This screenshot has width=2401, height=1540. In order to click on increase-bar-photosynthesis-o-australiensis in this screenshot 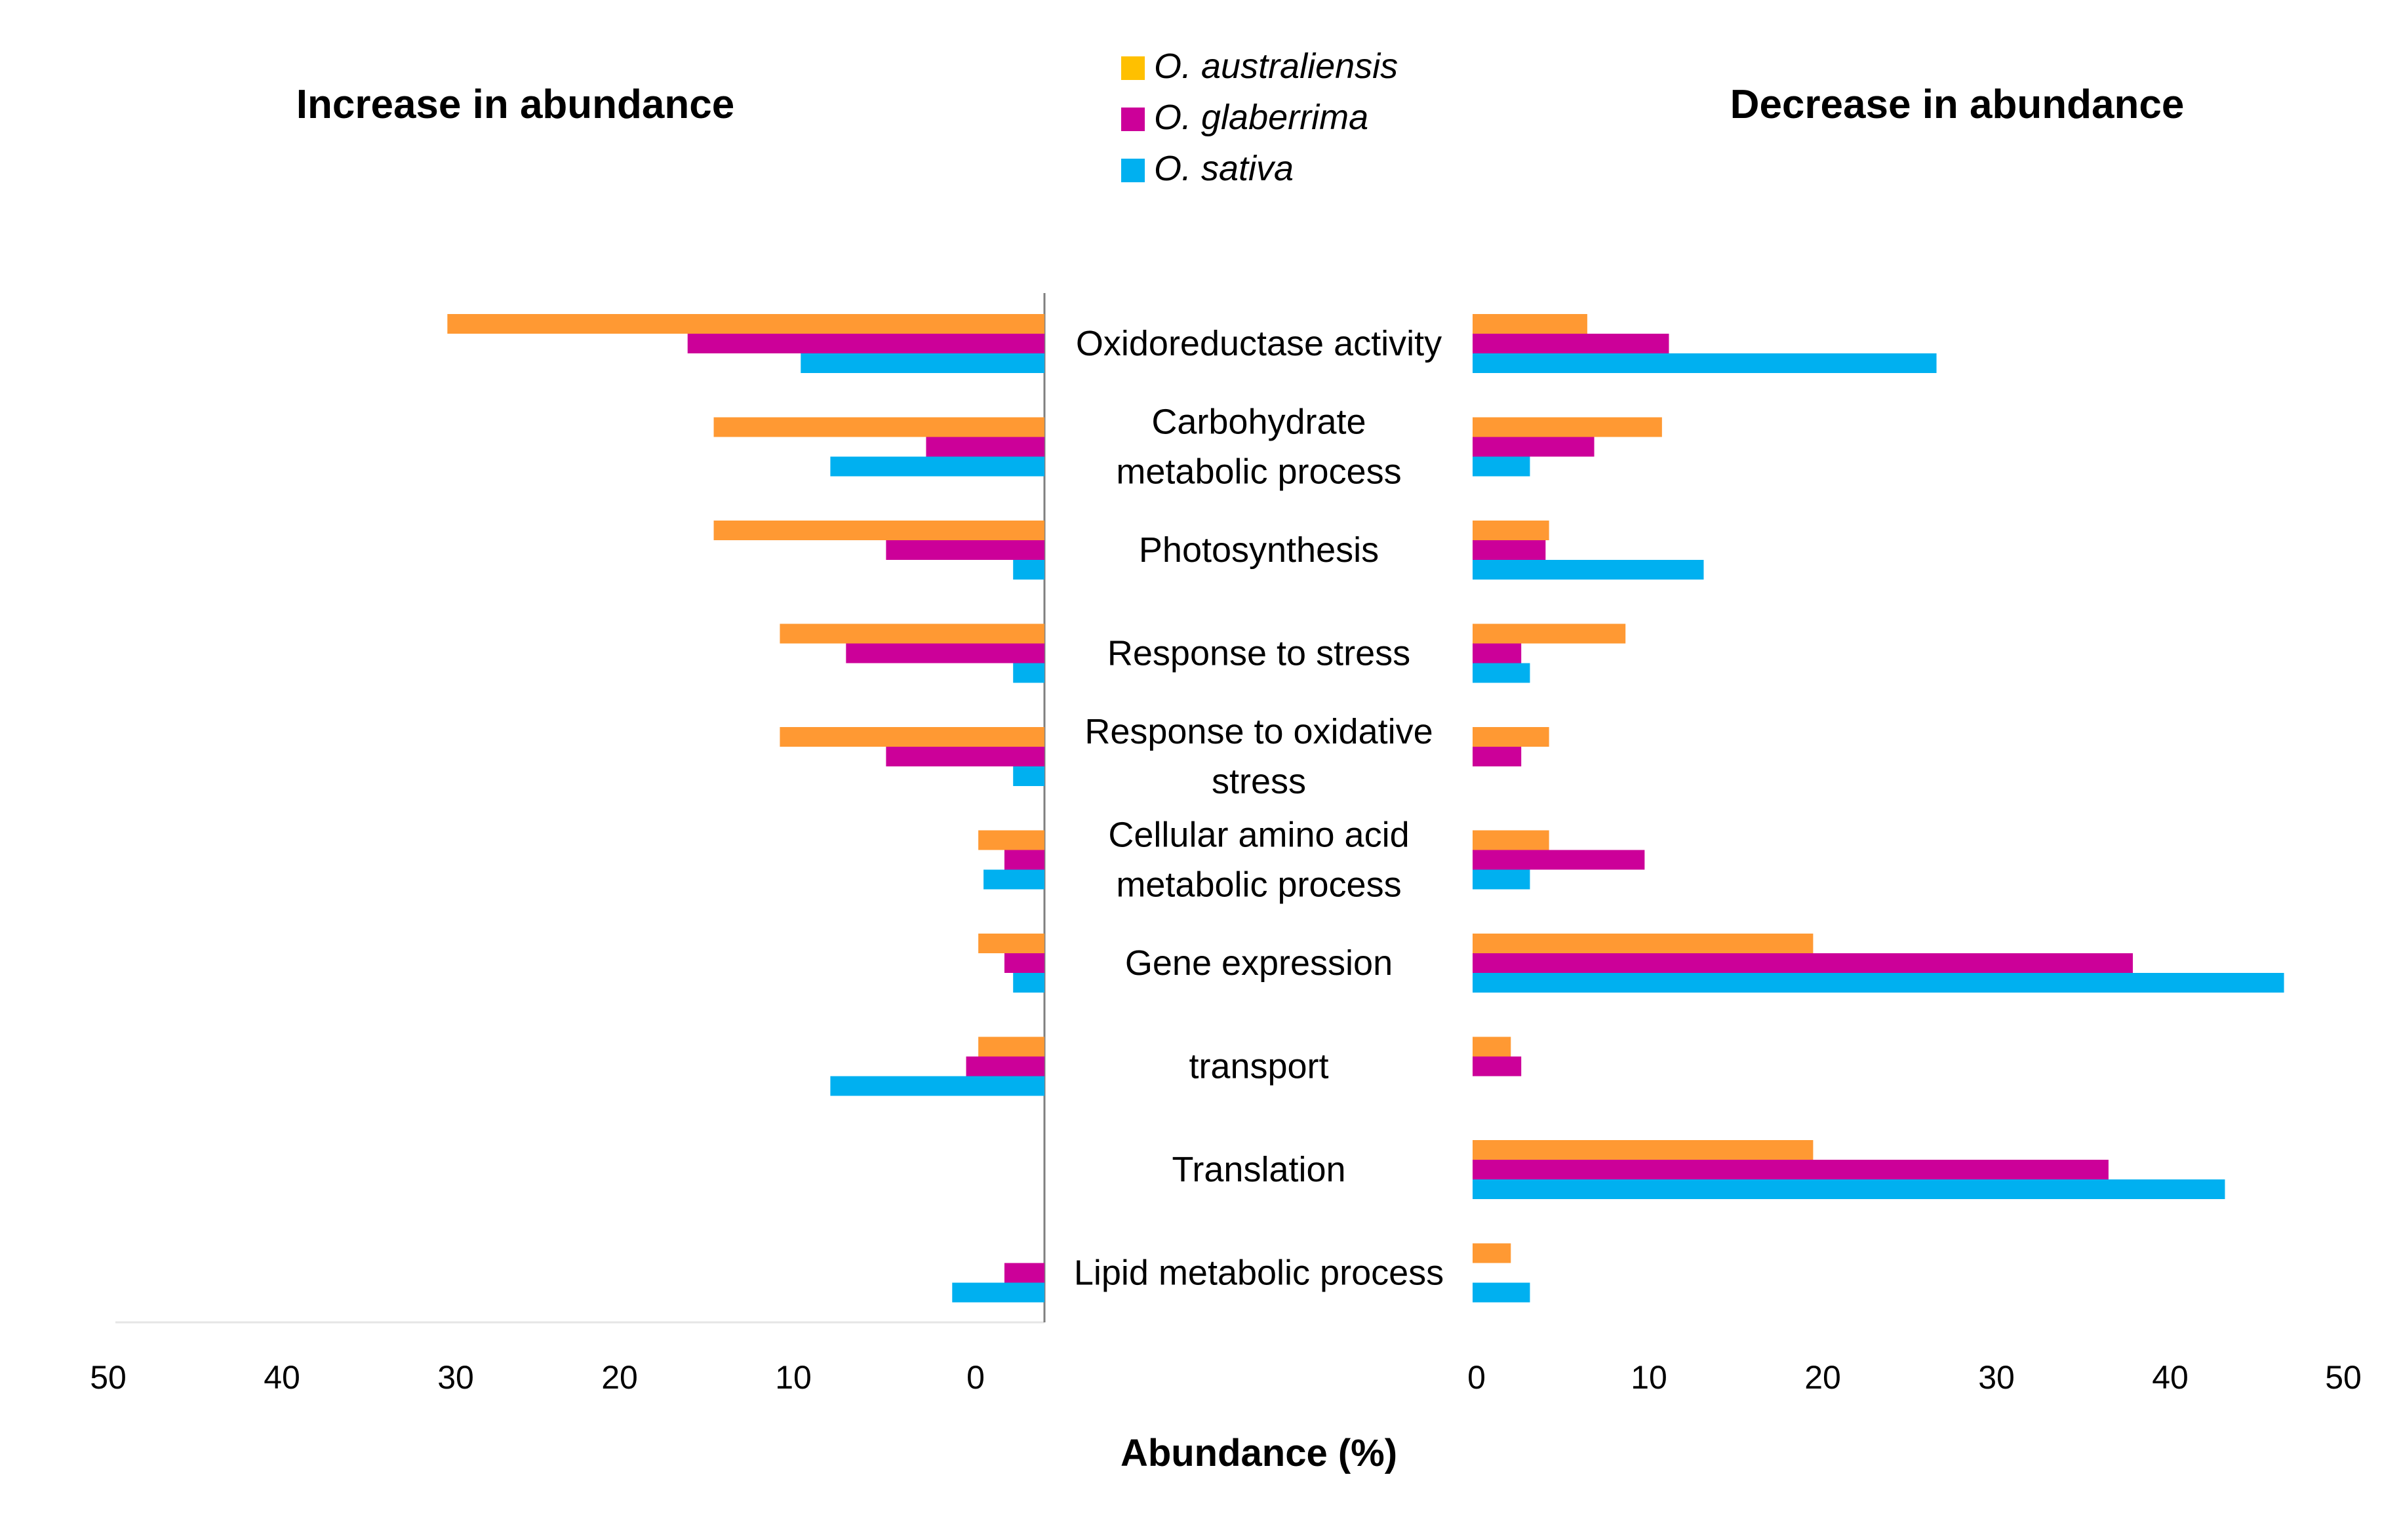, I will do `click(878, 530)`.